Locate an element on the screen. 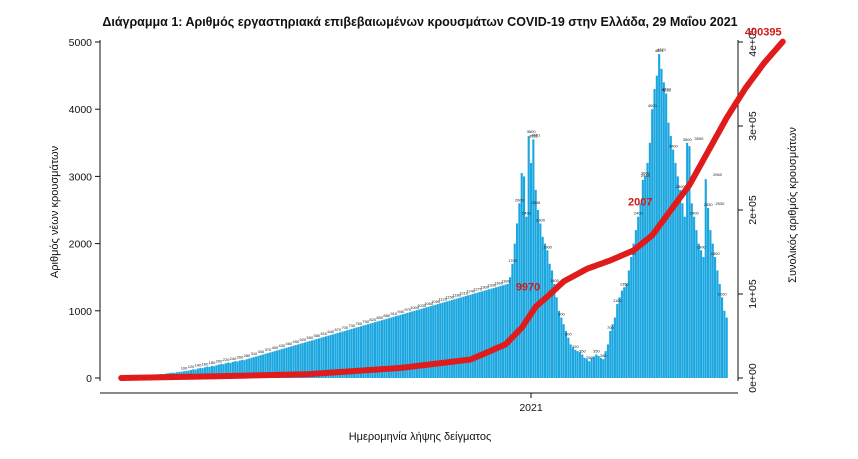 The height and width of the screenshot is (459, 858). bar-value-label: 1210 is located at coordinates (464, 293).